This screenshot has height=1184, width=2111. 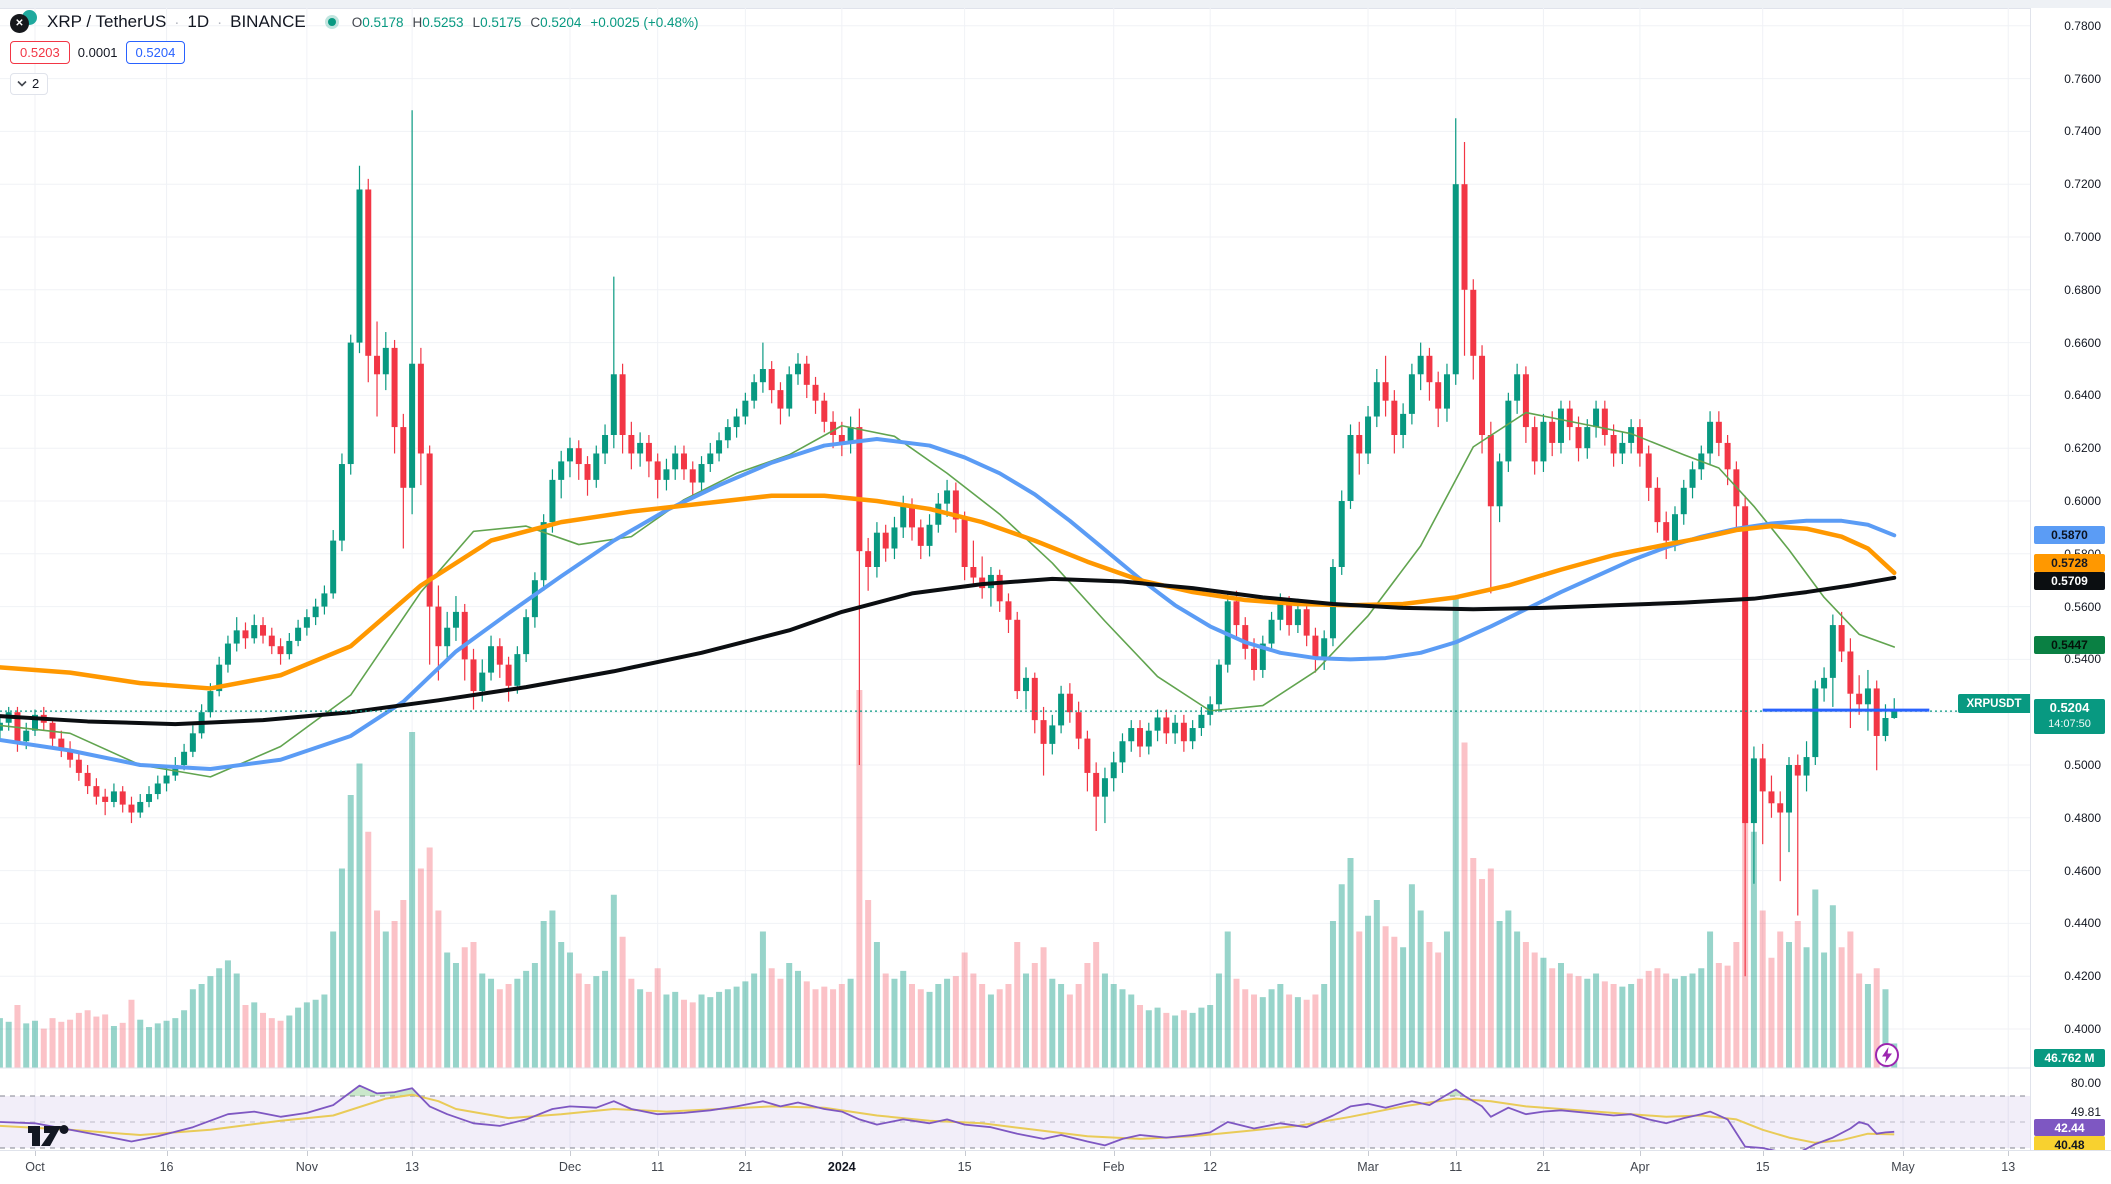 What do you see at coordinates (2082, 1029) in the screenshot?
I see `price-tick: 0.4000` at bounding box center [2082, 1029].